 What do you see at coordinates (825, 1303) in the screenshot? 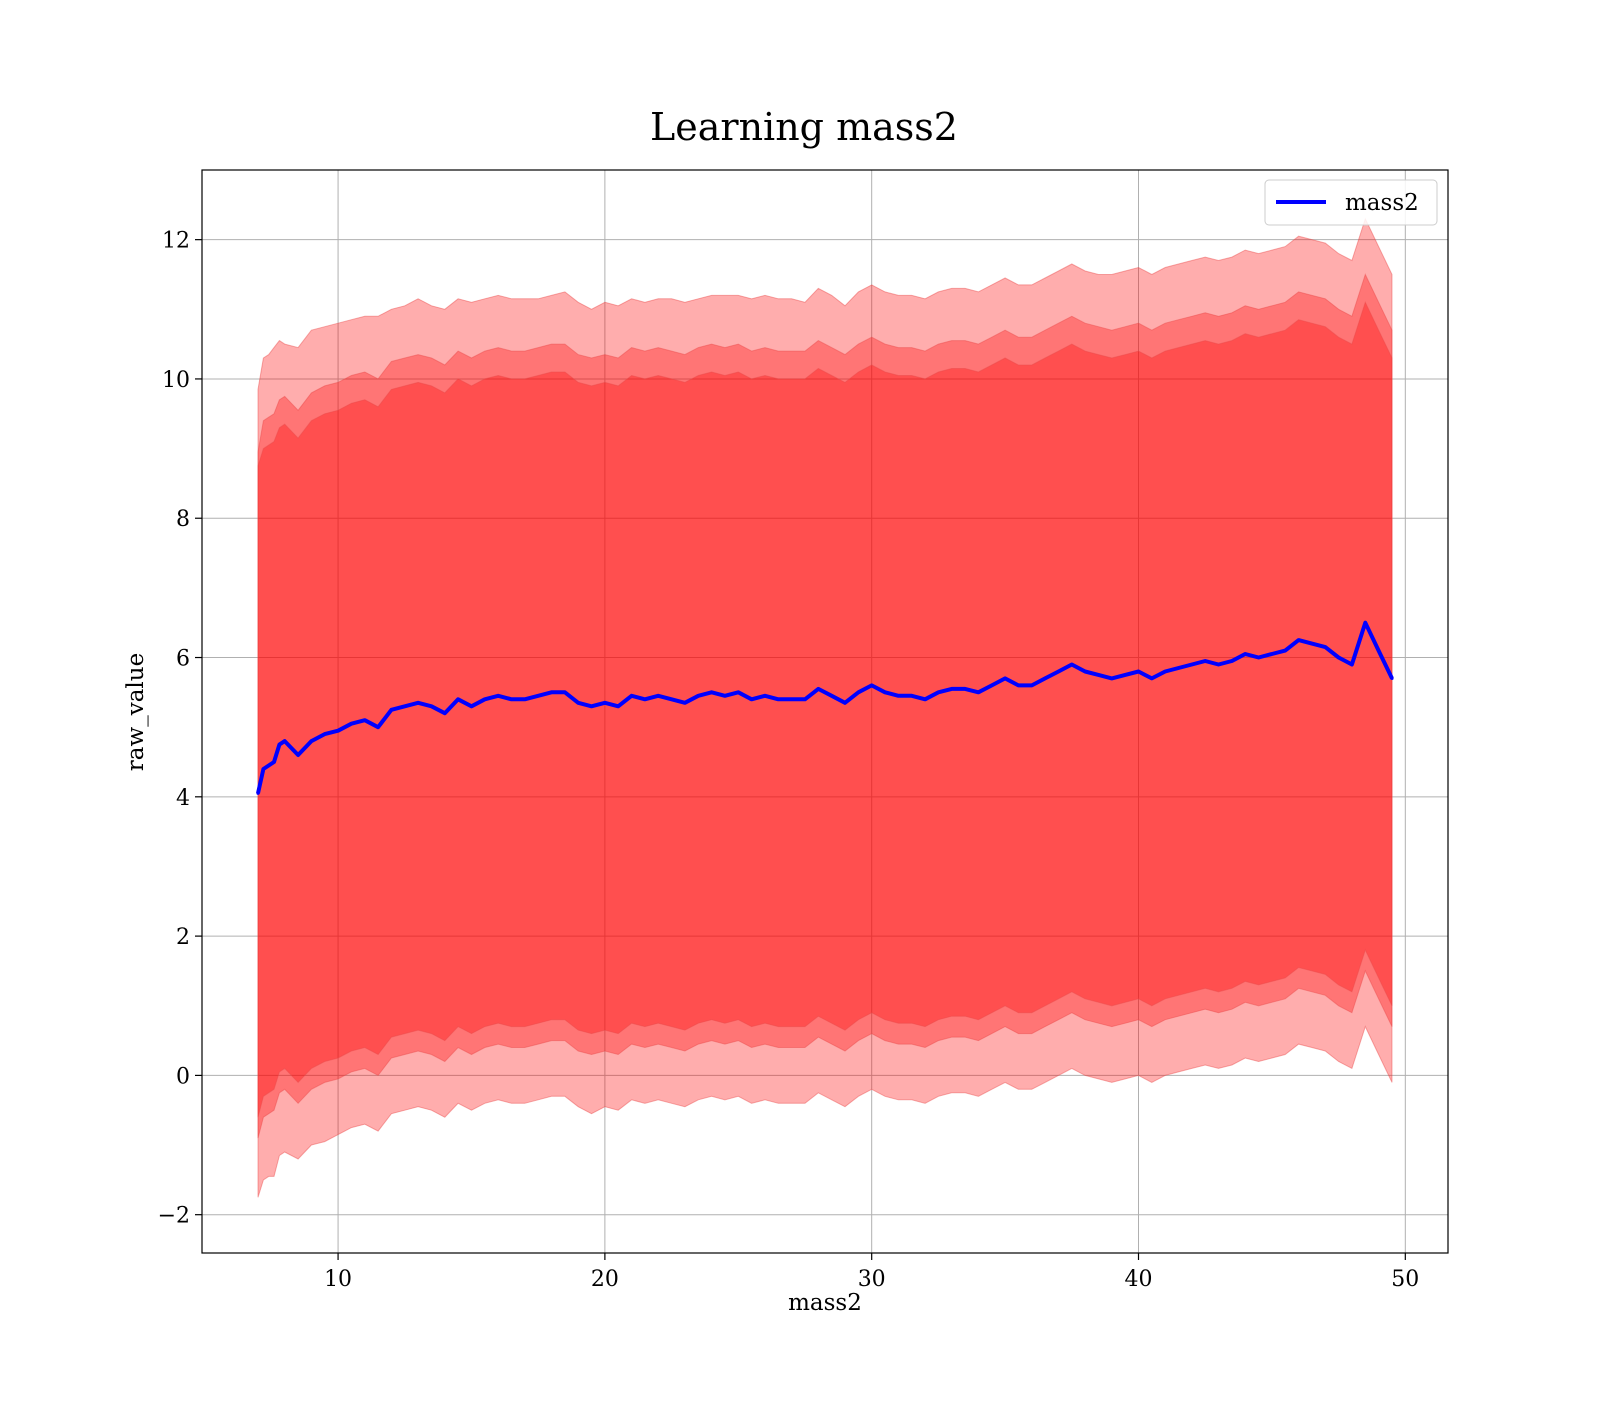
I see `x-axis-label: mass2` at bounding box center [825, 1303].